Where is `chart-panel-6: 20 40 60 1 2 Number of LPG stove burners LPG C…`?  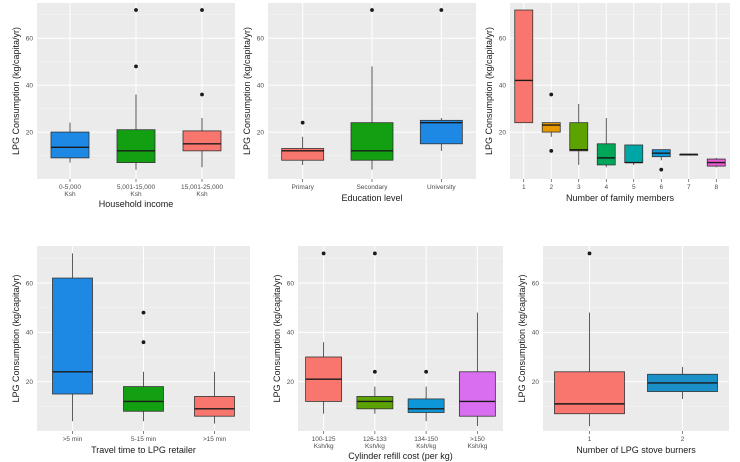 chart-panel-6: 20 40 60 1 2 Number of LPG stove burners LPG C… is located at coordinates (623, 350).